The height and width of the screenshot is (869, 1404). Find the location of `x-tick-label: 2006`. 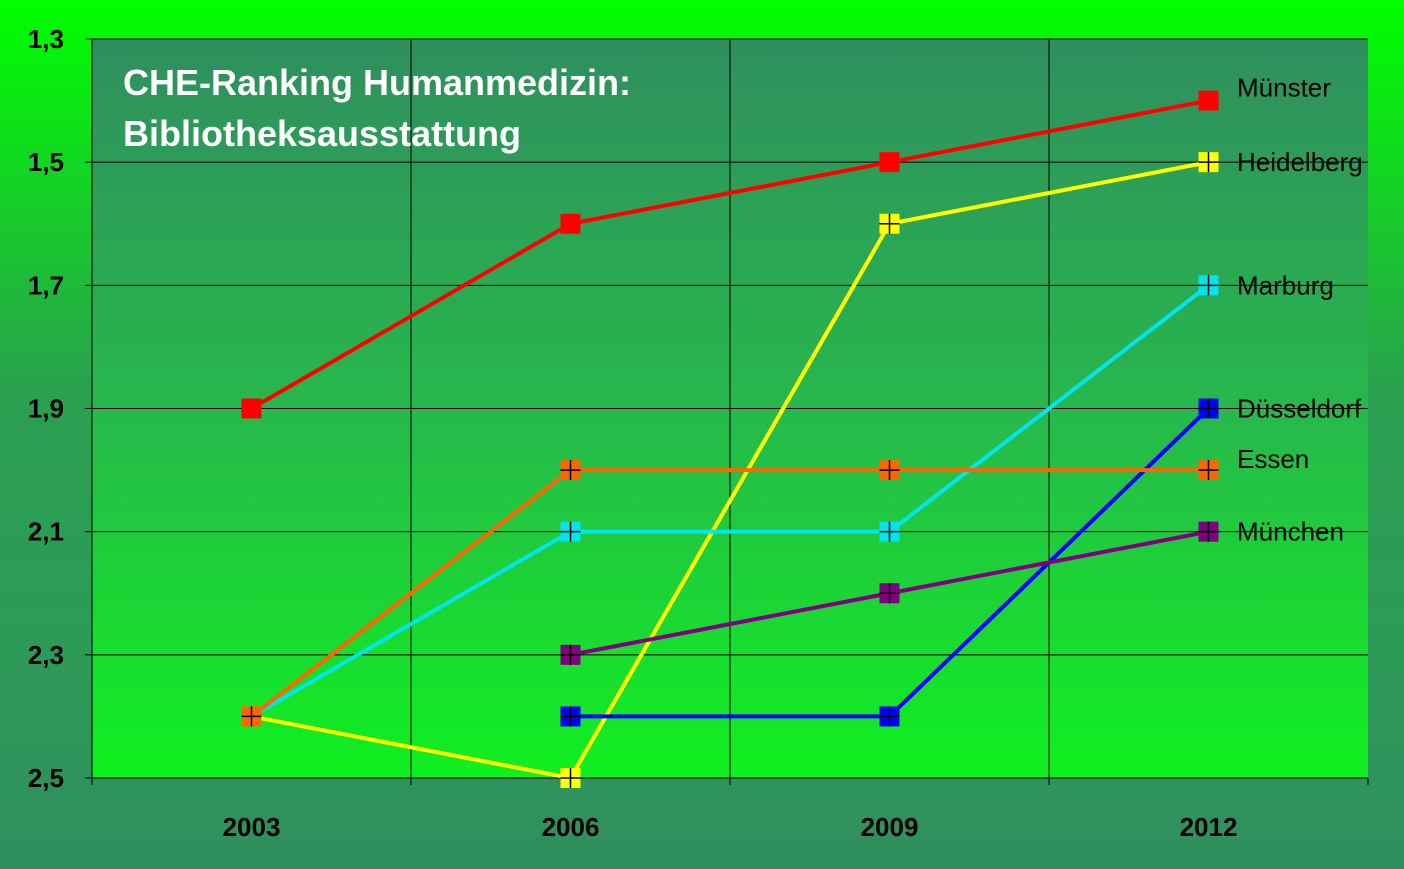

x-tick-label: 2006 is located at coordinates (571, 827).